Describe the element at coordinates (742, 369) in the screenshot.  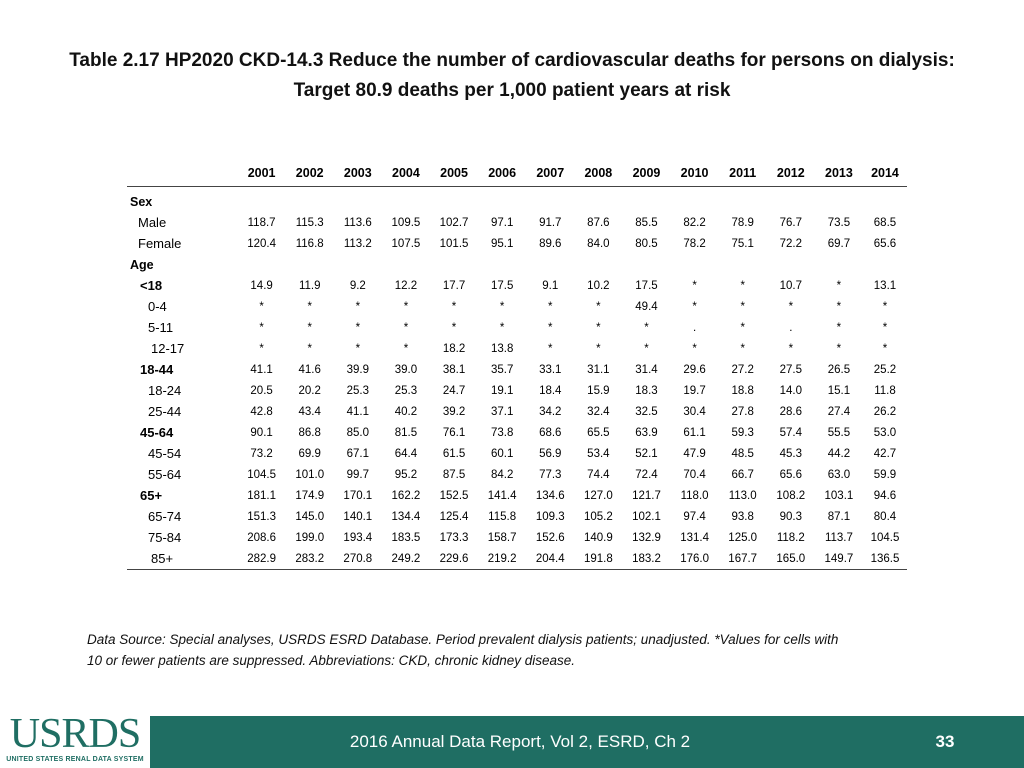
I see `table-cell: 27.2` at that location.